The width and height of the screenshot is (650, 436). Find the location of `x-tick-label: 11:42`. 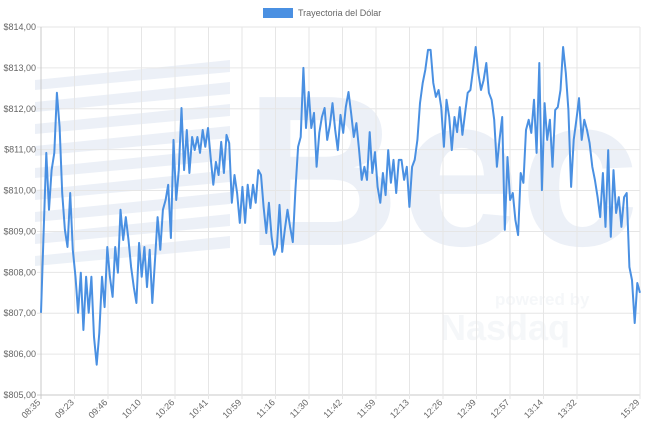

x-tick-label: 11:42 is located at coordinates (332, 408).